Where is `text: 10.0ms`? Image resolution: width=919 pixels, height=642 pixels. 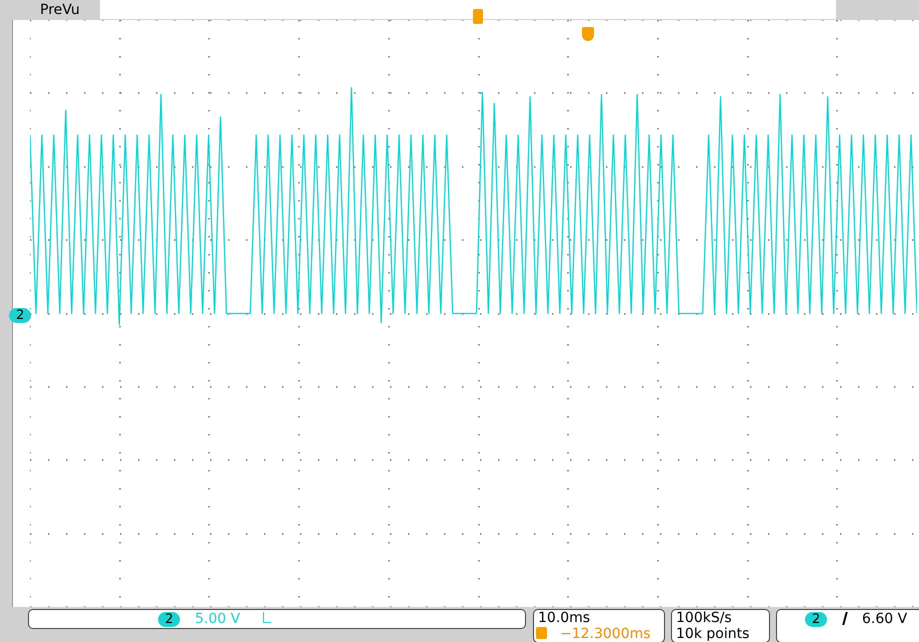 text: 10.0ms is located at coordinates (564, 618).